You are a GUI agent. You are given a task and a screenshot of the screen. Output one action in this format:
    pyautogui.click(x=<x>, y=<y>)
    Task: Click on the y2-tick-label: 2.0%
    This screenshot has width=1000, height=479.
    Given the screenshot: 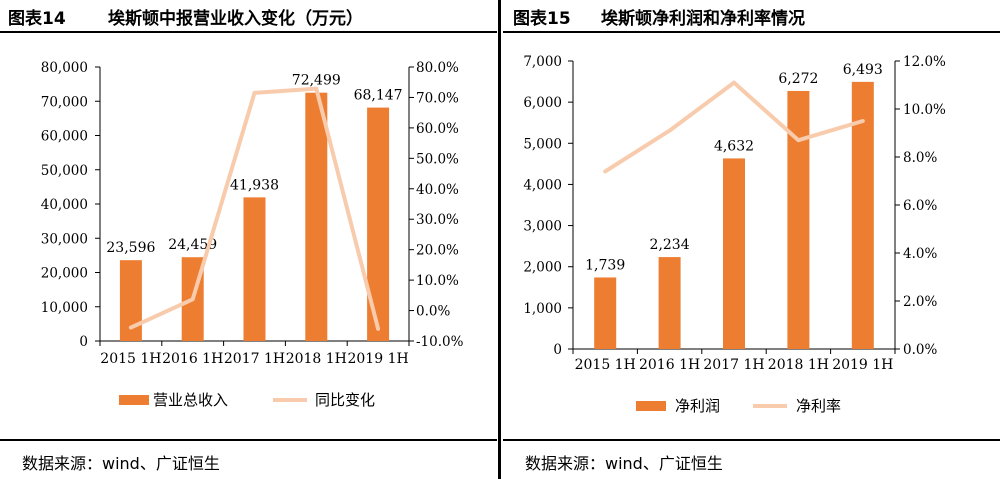 What is the action you would take?
    pyautogui.click(x=920, y=302)
    